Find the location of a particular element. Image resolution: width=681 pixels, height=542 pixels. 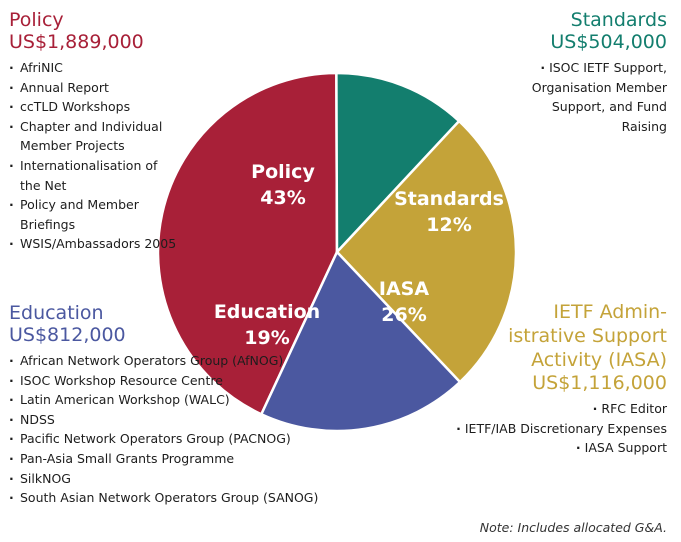

list-item: Internationalisation of the Net is located at coordinates (94, 175).